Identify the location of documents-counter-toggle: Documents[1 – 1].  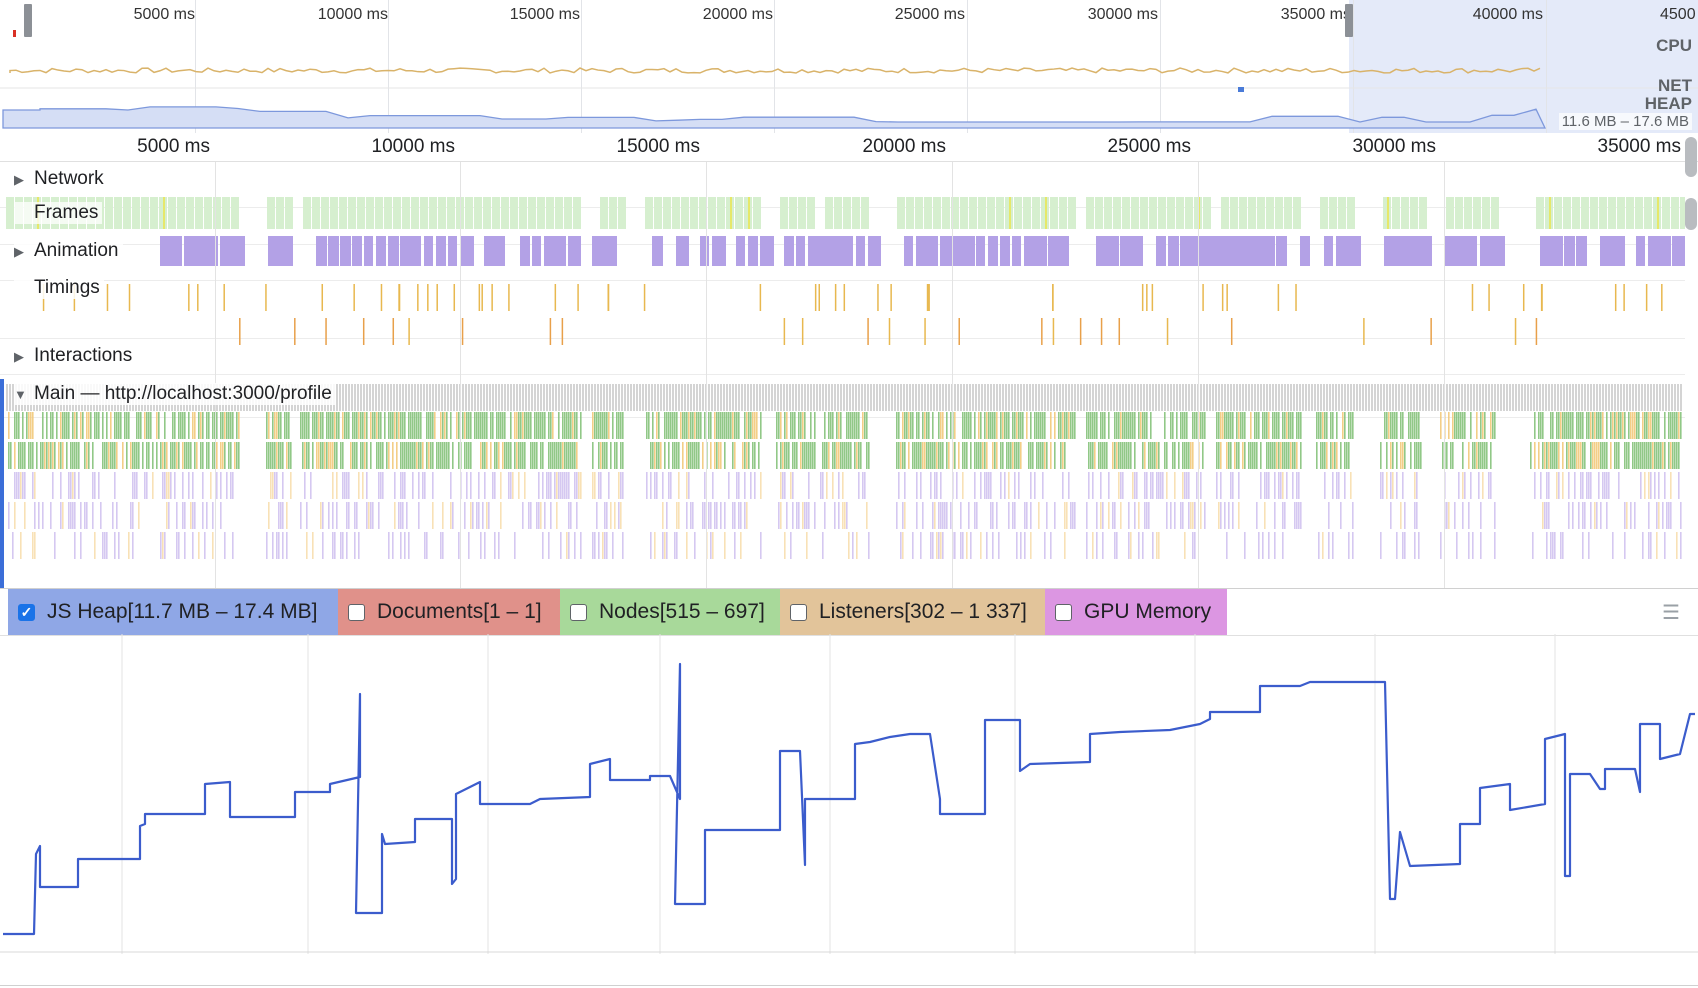
(449, 612).